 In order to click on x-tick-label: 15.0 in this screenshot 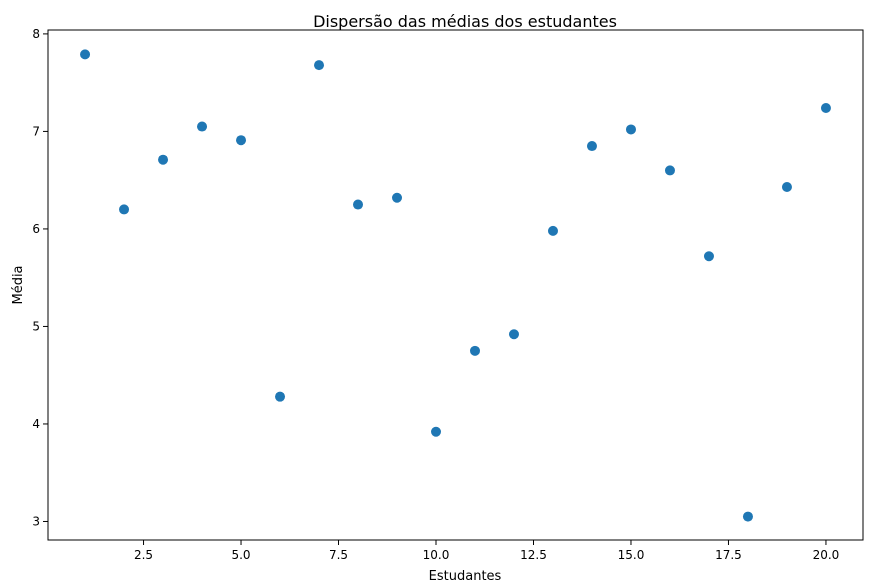, I will do `click(631, 555)`.